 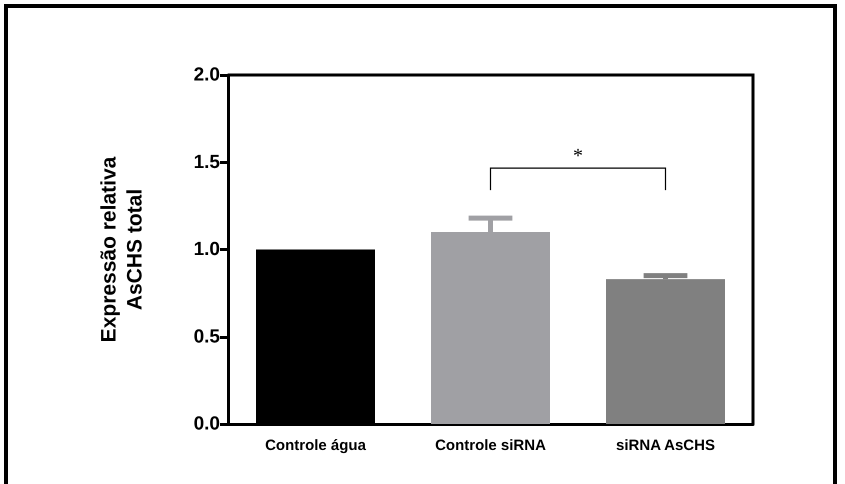 I want to click on y-tick-label: 1.0, so click(x=207, y=249).